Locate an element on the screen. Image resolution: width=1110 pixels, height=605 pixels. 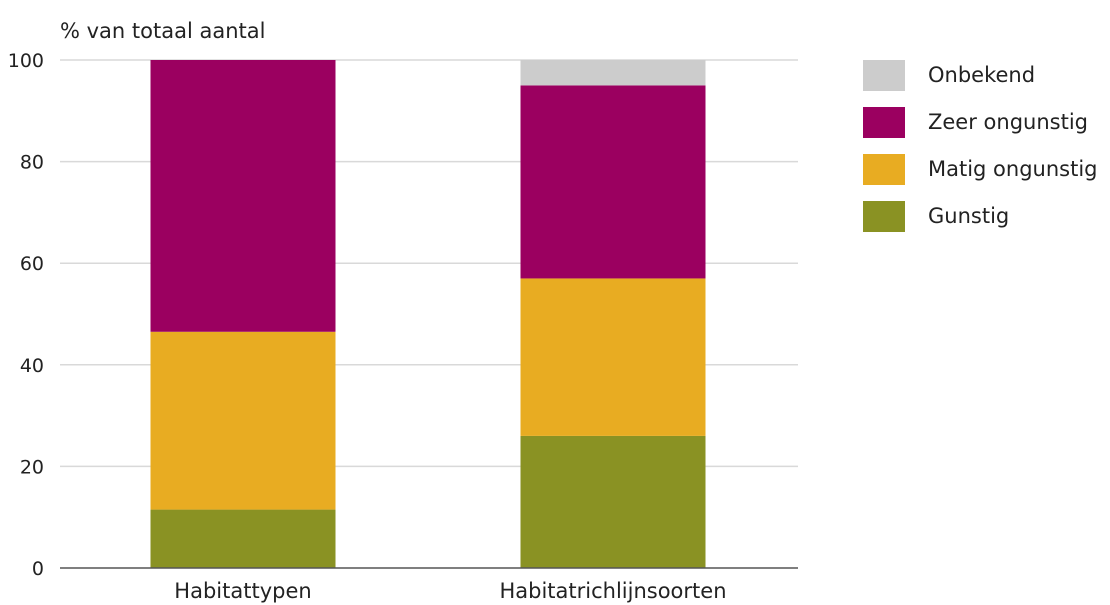
x-category-label: Habitattypen is located at coordinates (242, 591).